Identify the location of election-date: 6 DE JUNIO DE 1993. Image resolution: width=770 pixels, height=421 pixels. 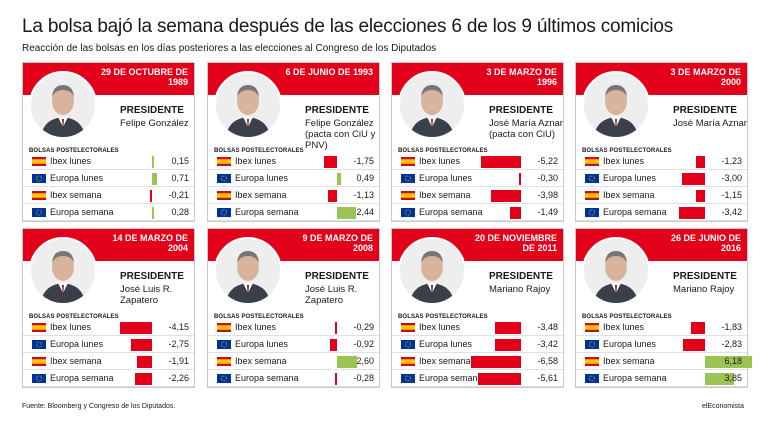
(329, 72).